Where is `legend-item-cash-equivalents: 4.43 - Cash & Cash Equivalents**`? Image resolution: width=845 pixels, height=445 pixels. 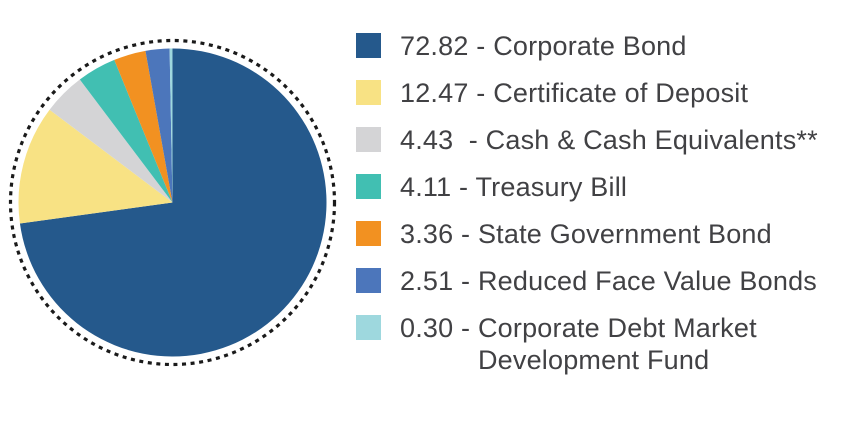 legend-item-cash-equivalents: 4.43 - Cash & Cash Equivalents** is located at coordinates (597, 140).